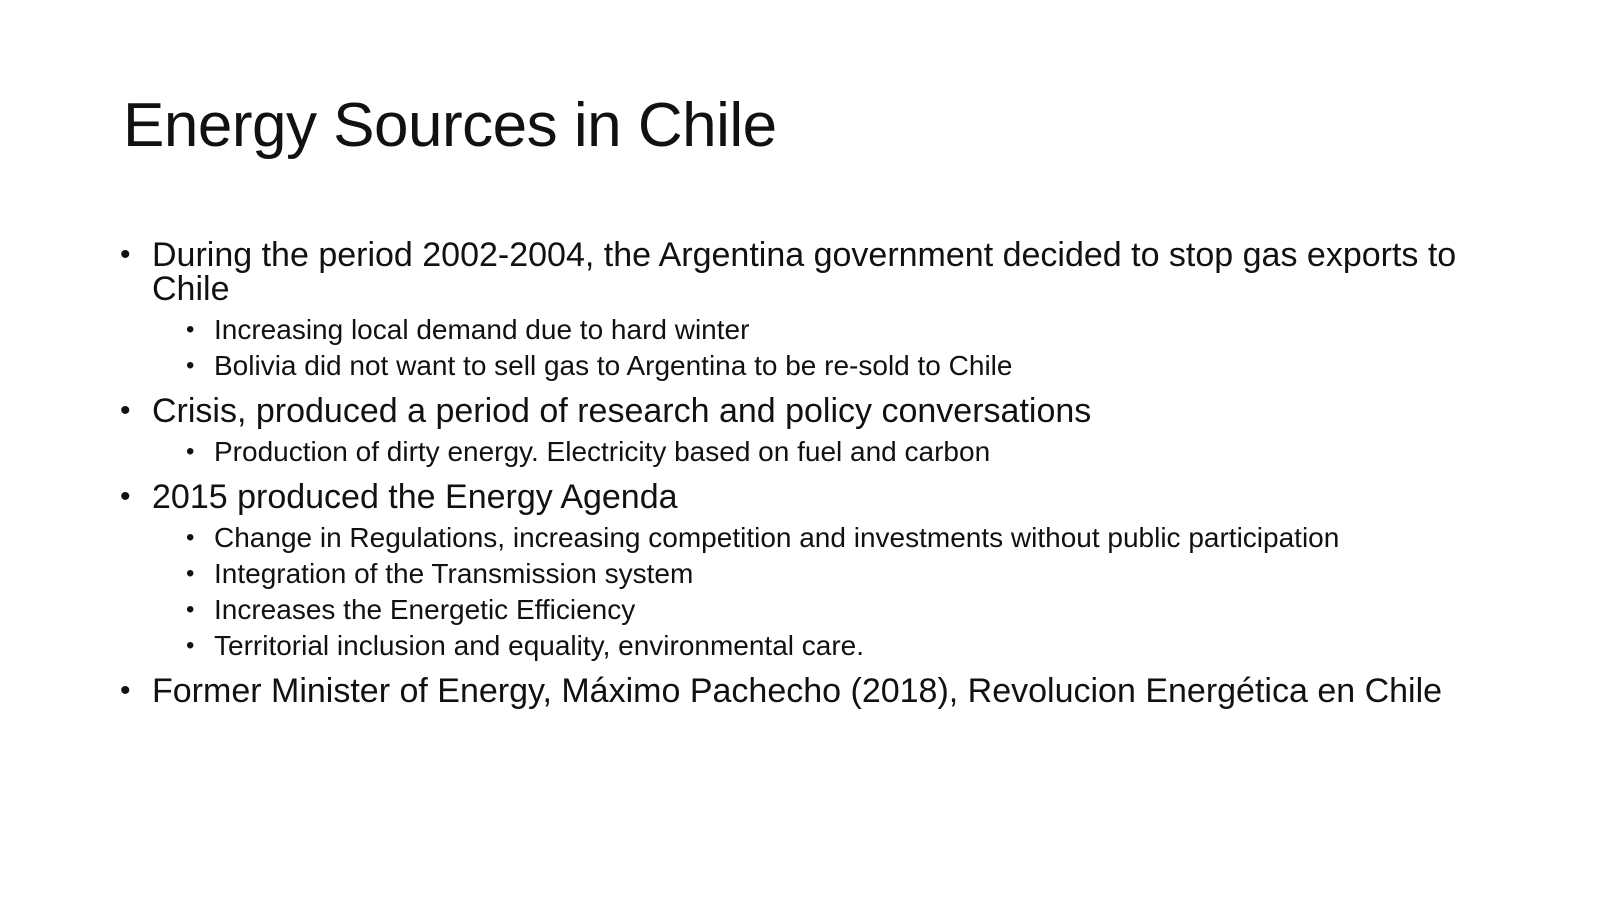  What do you see at coordinates (450, 125) in the screenshot?
I see `slide-title: Energy Sources in Chile` at bounding box center [450, 125].